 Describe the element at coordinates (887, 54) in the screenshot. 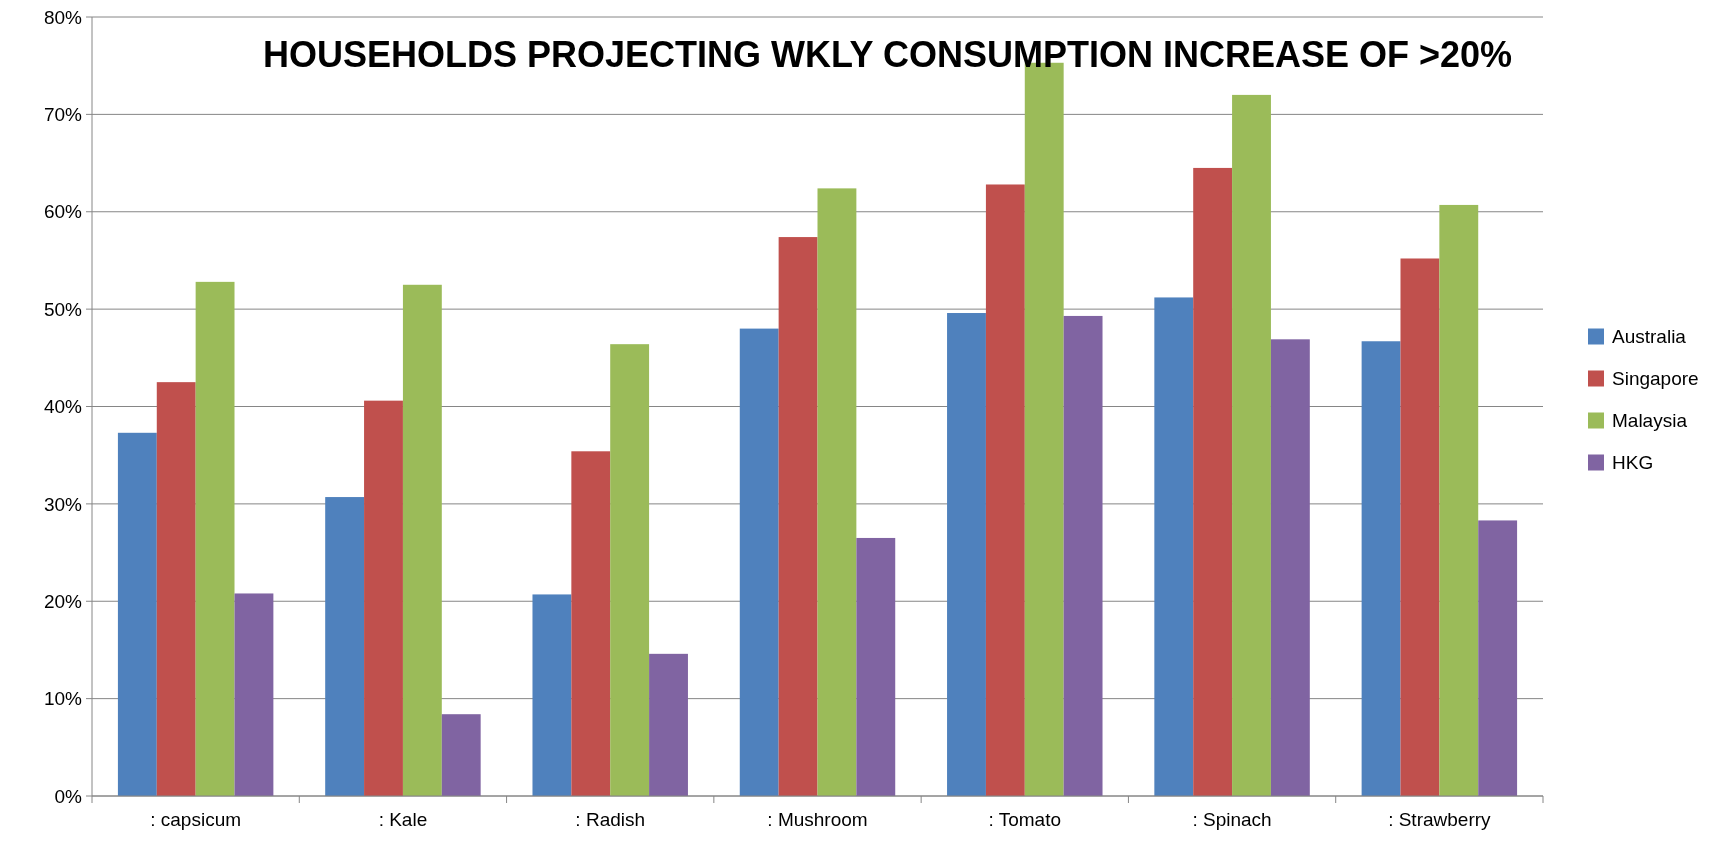

I see `text: HOUSEHOLDS PROJECTING WKLY CONSUMPTION INCREASE OF >20%` at that location.